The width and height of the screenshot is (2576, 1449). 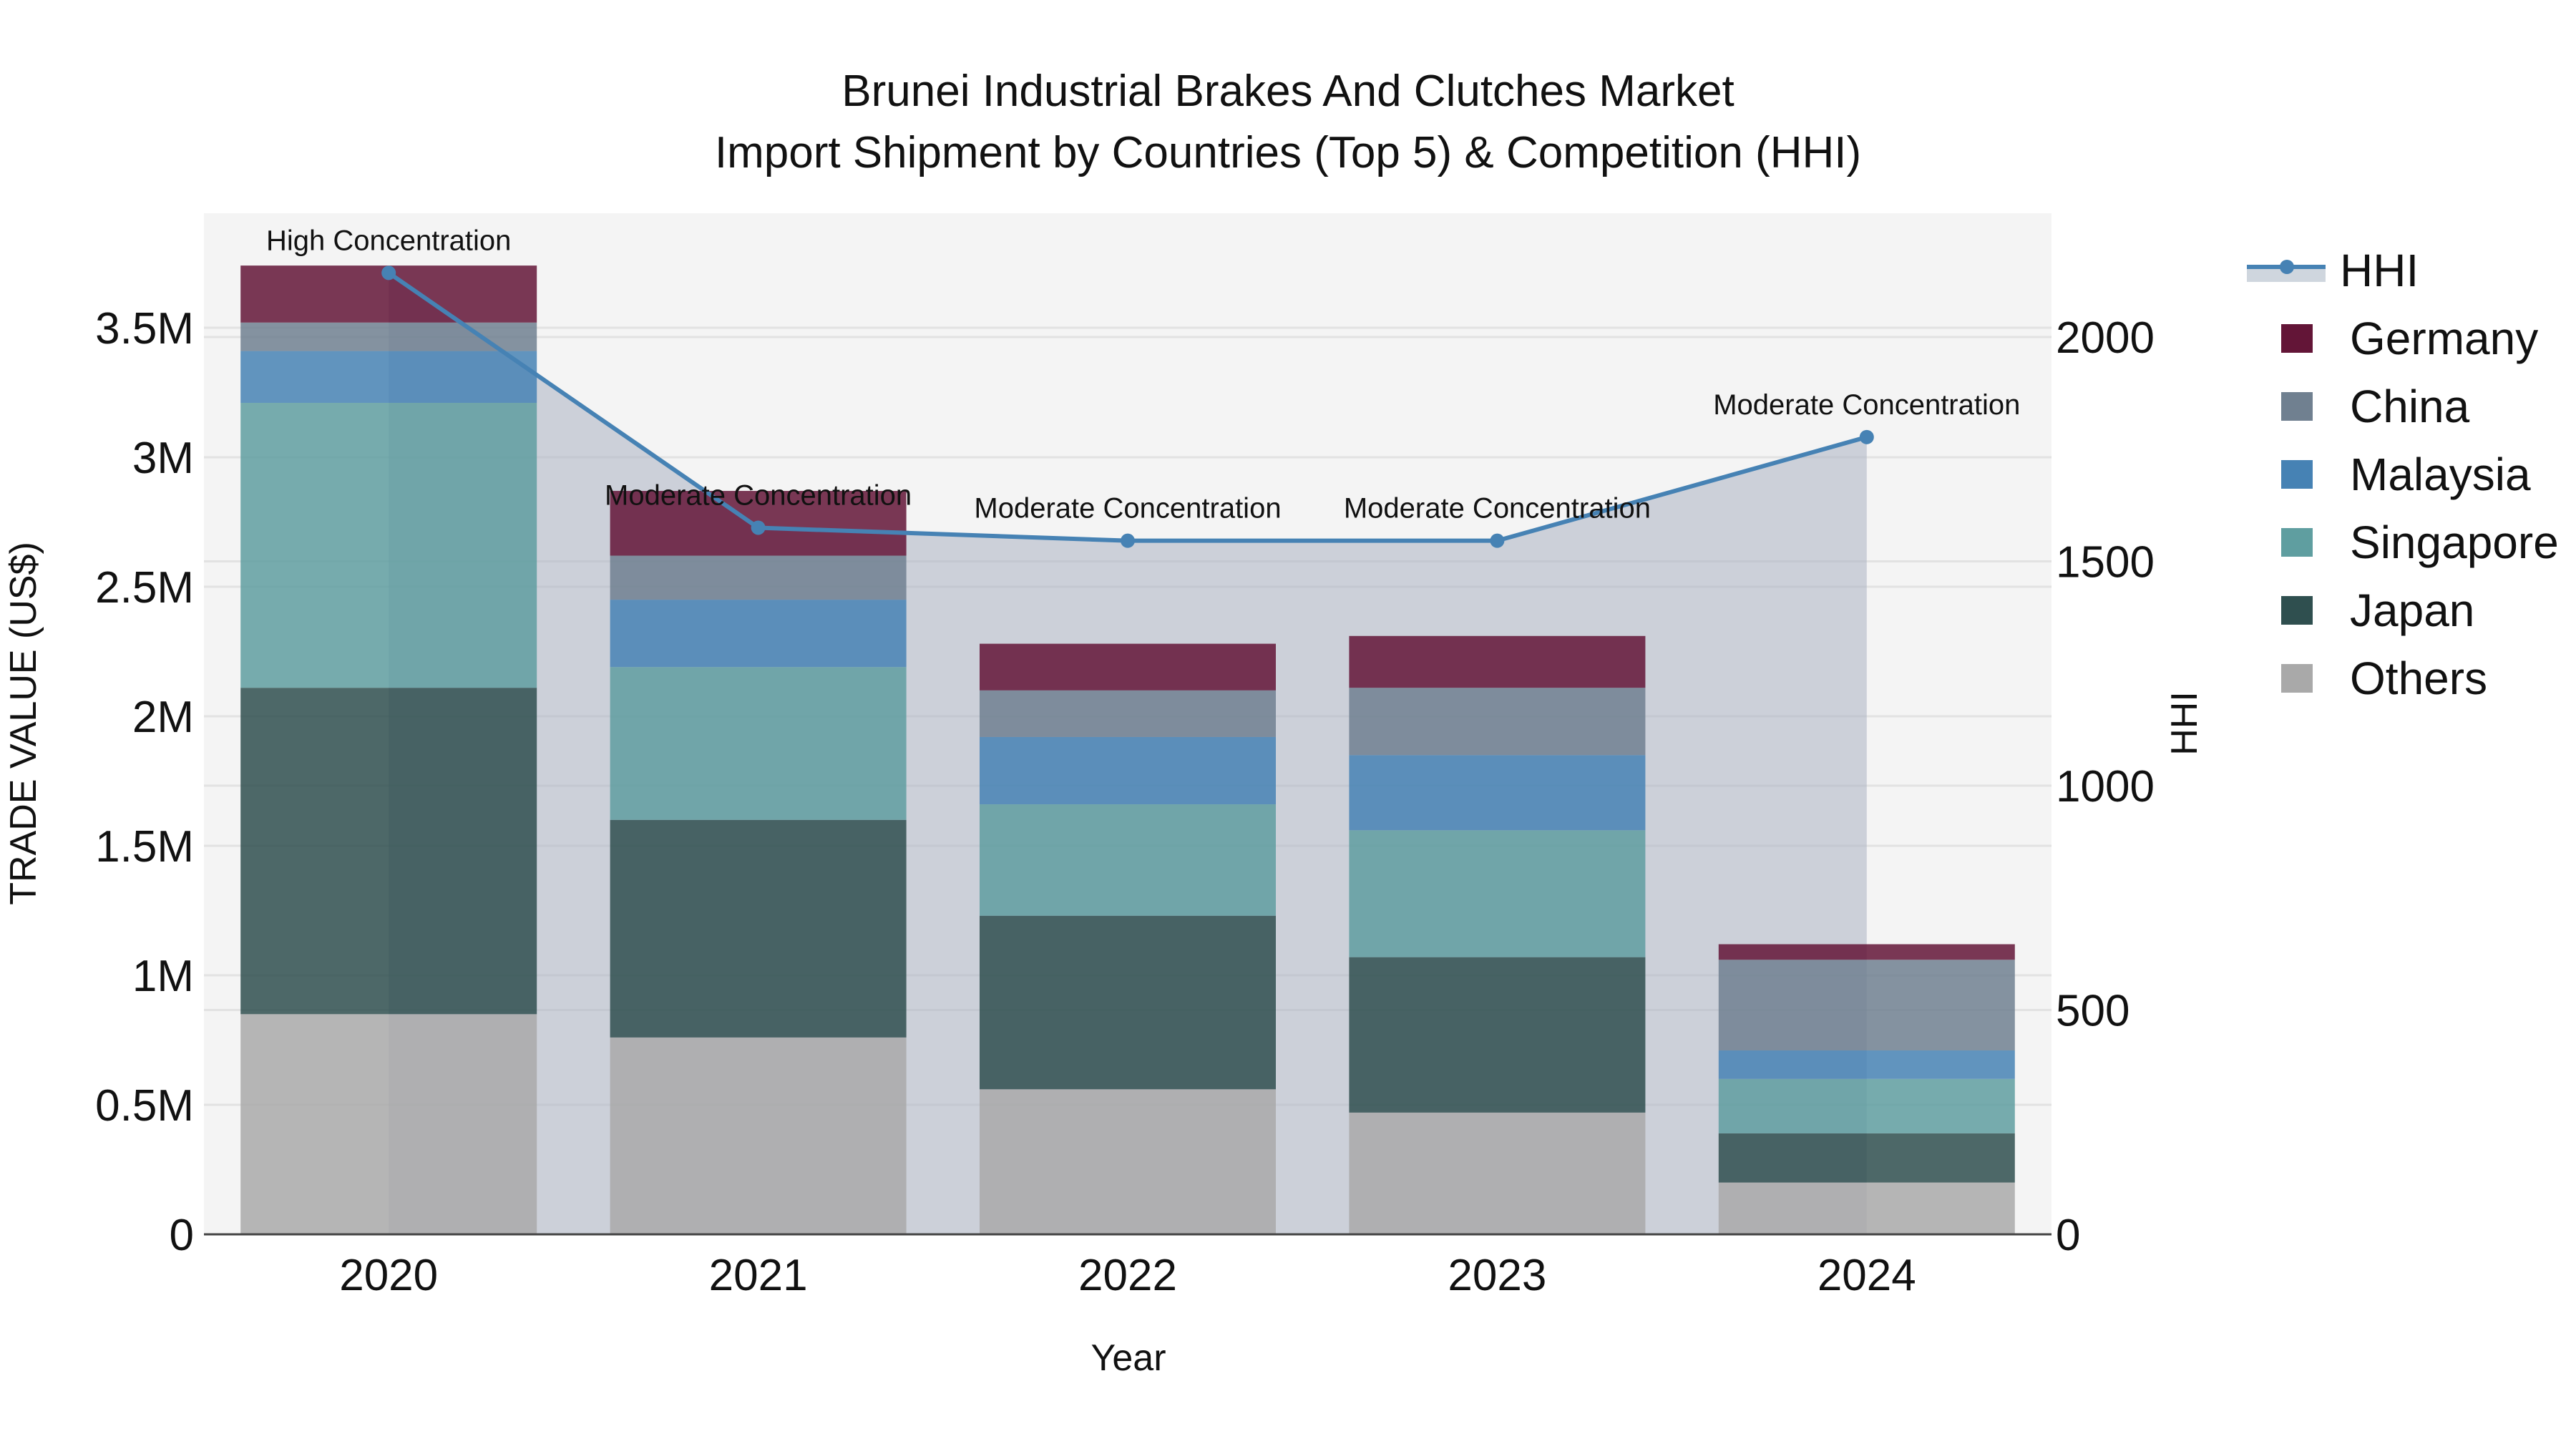 What do you see at coordinates (2454, 542) in the screenshot?
I see `legend-label: Singapore` at bounding box center [2454, 542].